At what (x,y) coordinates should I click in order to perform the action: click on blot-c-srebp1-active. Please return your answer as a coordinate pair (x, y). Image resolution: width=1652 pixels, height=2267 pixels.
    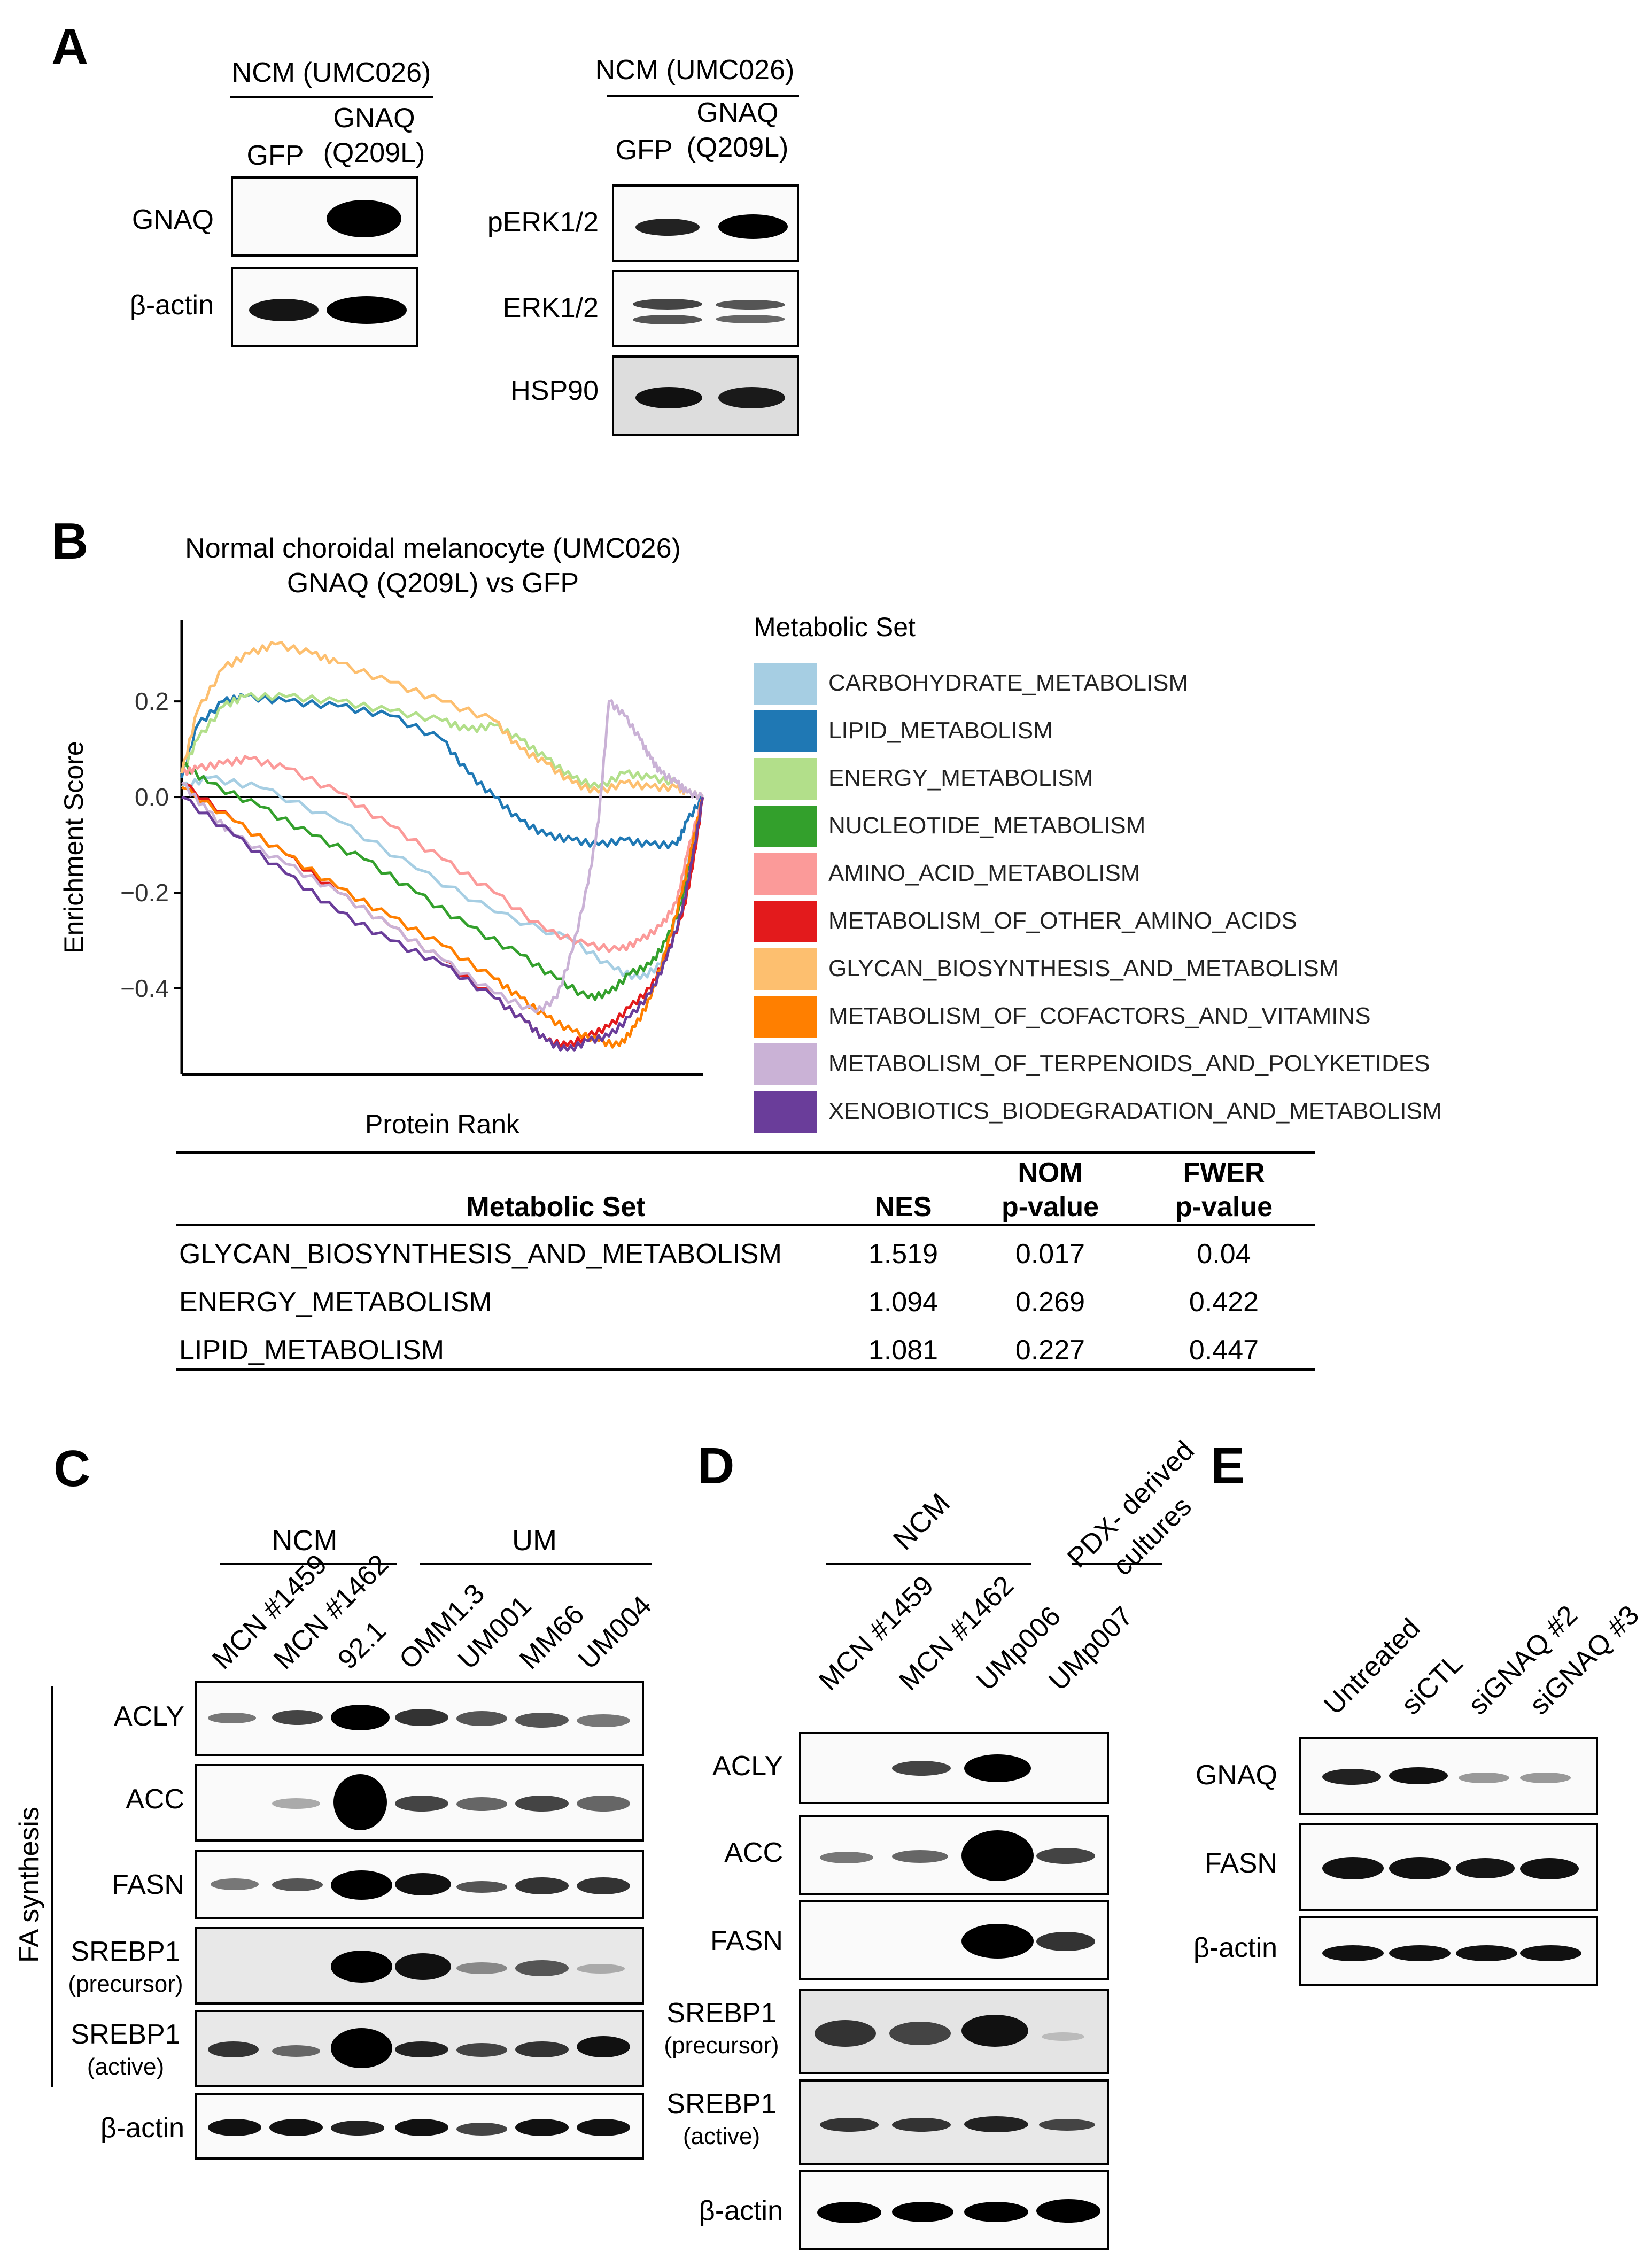
    Looking at the image, I should click on (419, 2048).